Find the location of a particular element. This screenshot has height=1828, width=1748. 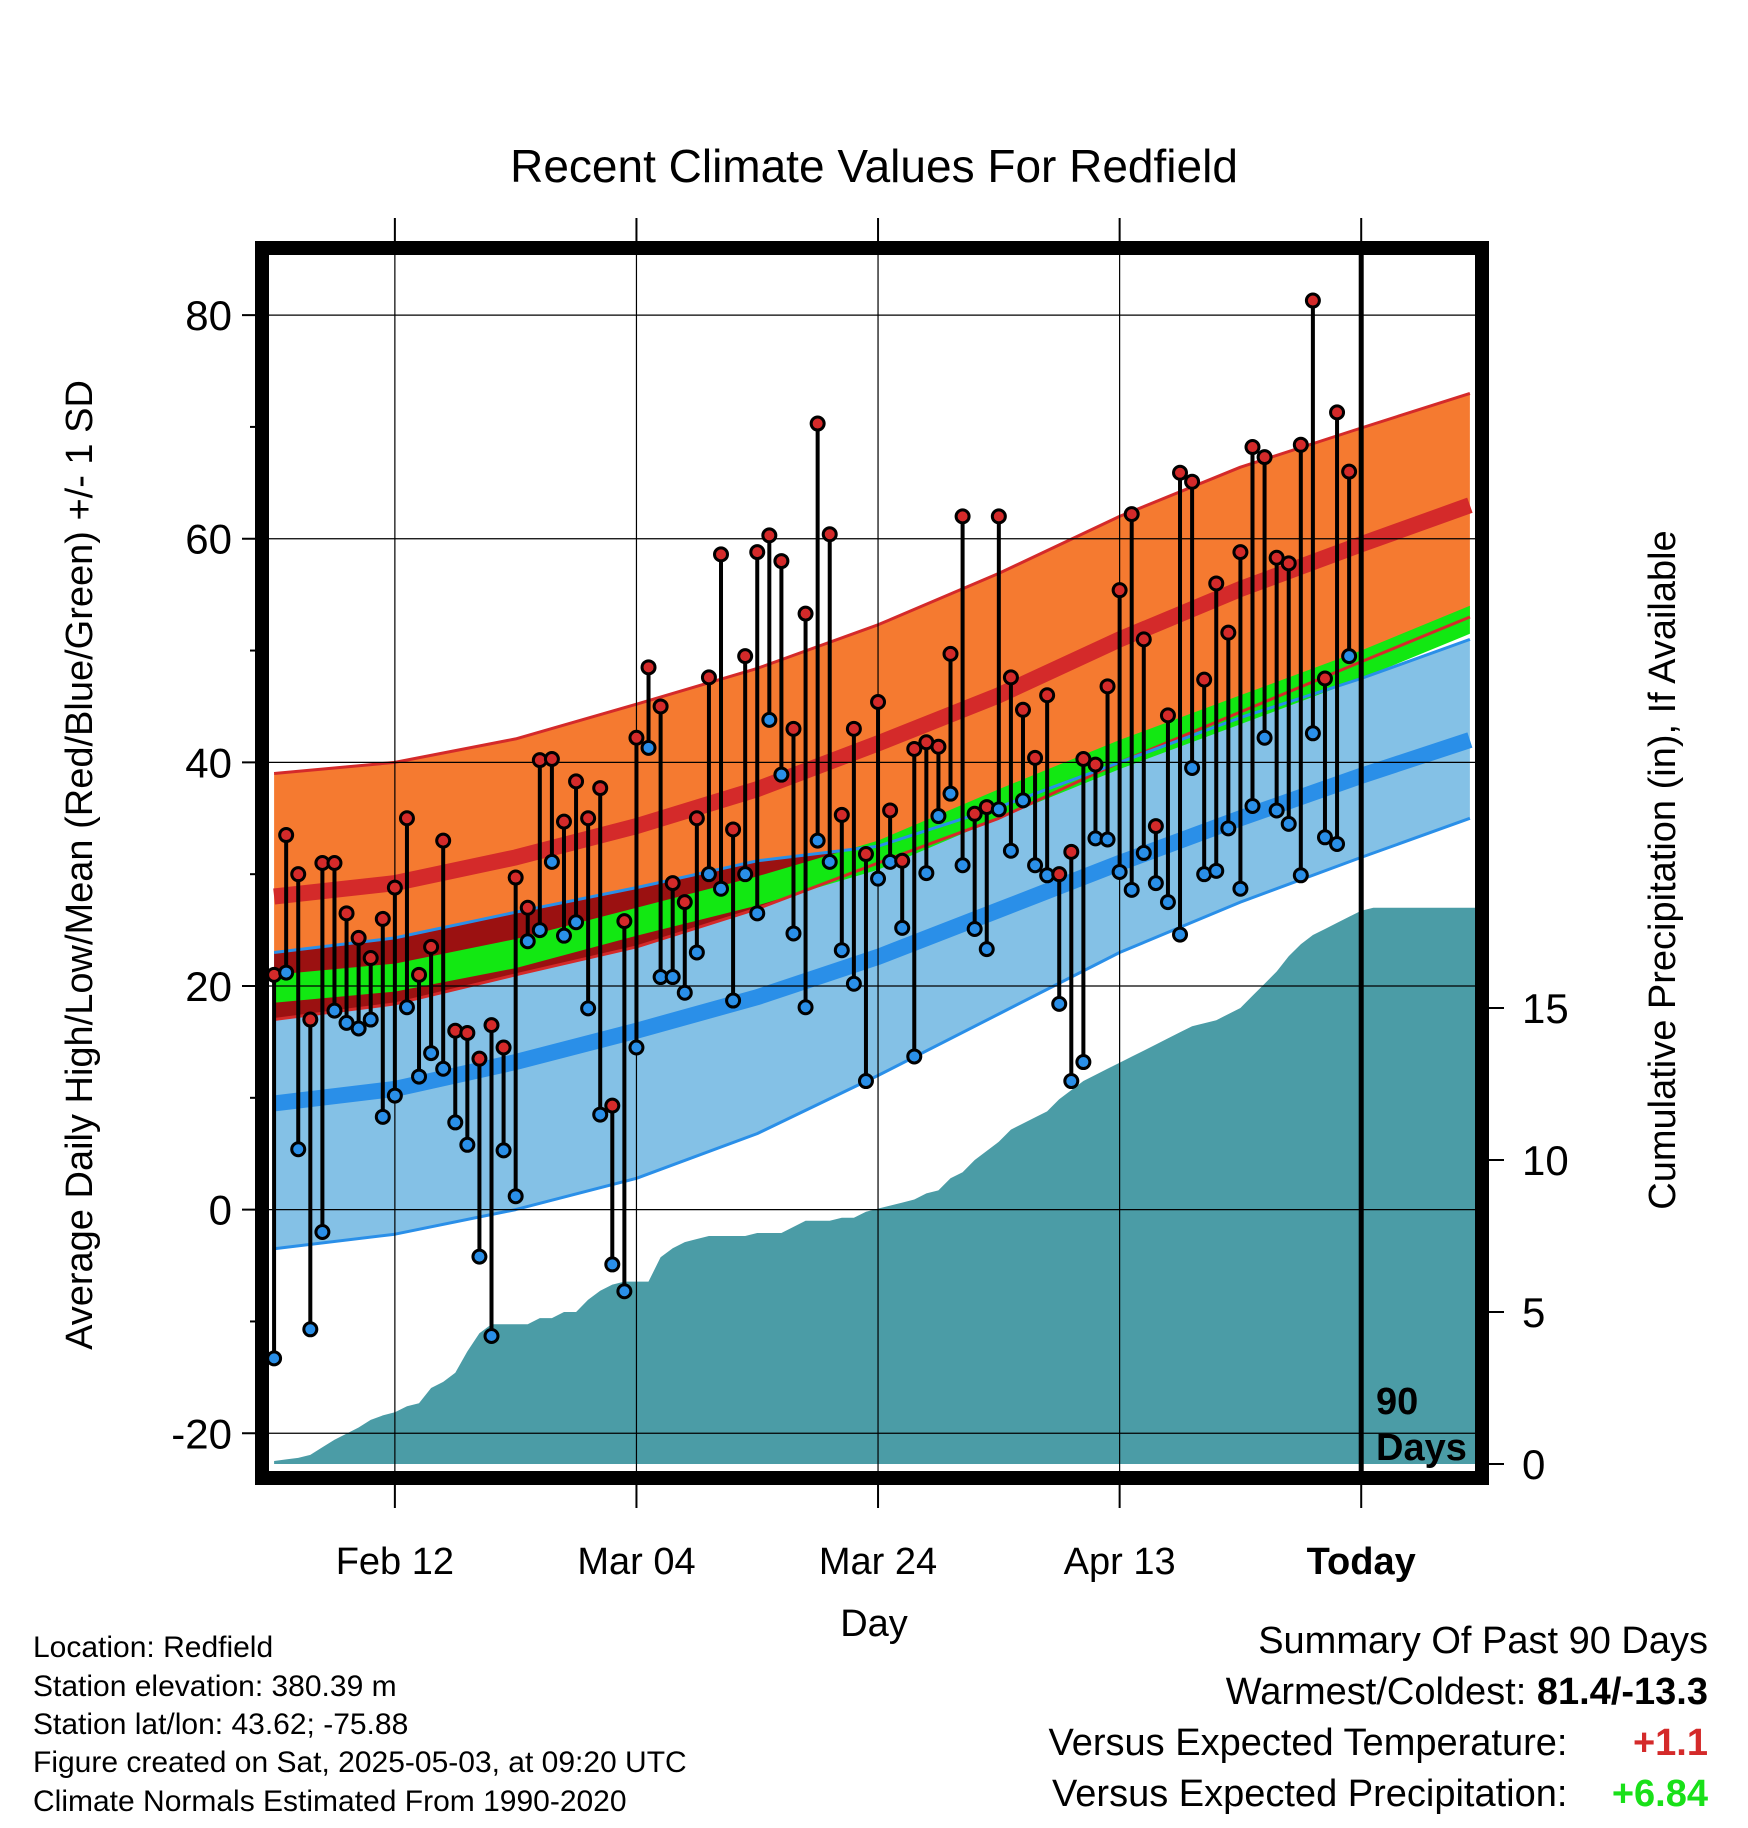

x-tick-label: Mar 04 is located at coordinates (636, 1562).